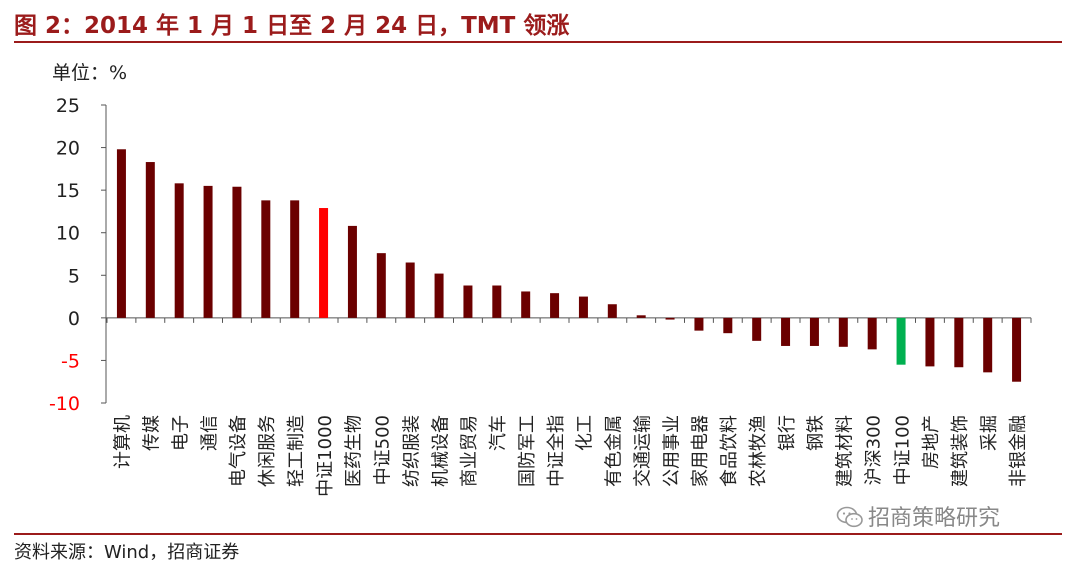 This screenshot has width=1080, height=564. I want to click on x-category-label: 化工, so click(585, 433).